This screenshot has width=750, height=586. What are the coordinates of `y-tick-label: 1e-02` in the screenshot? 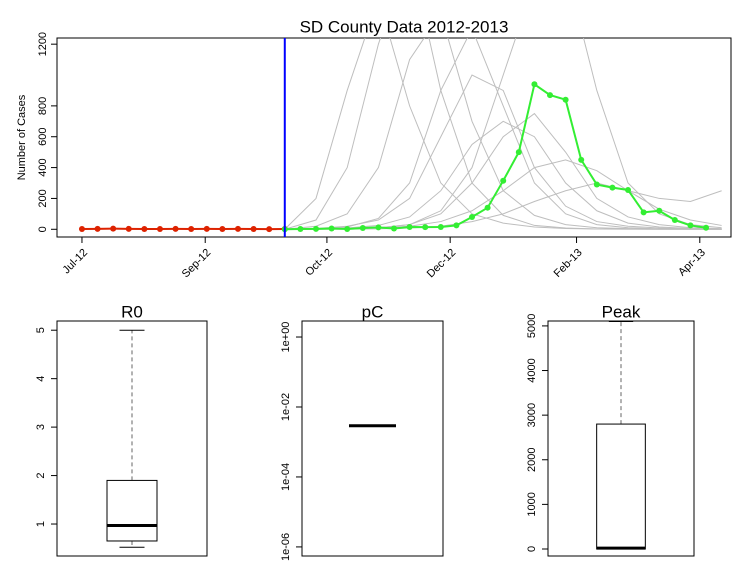 It's located at (286, 407).